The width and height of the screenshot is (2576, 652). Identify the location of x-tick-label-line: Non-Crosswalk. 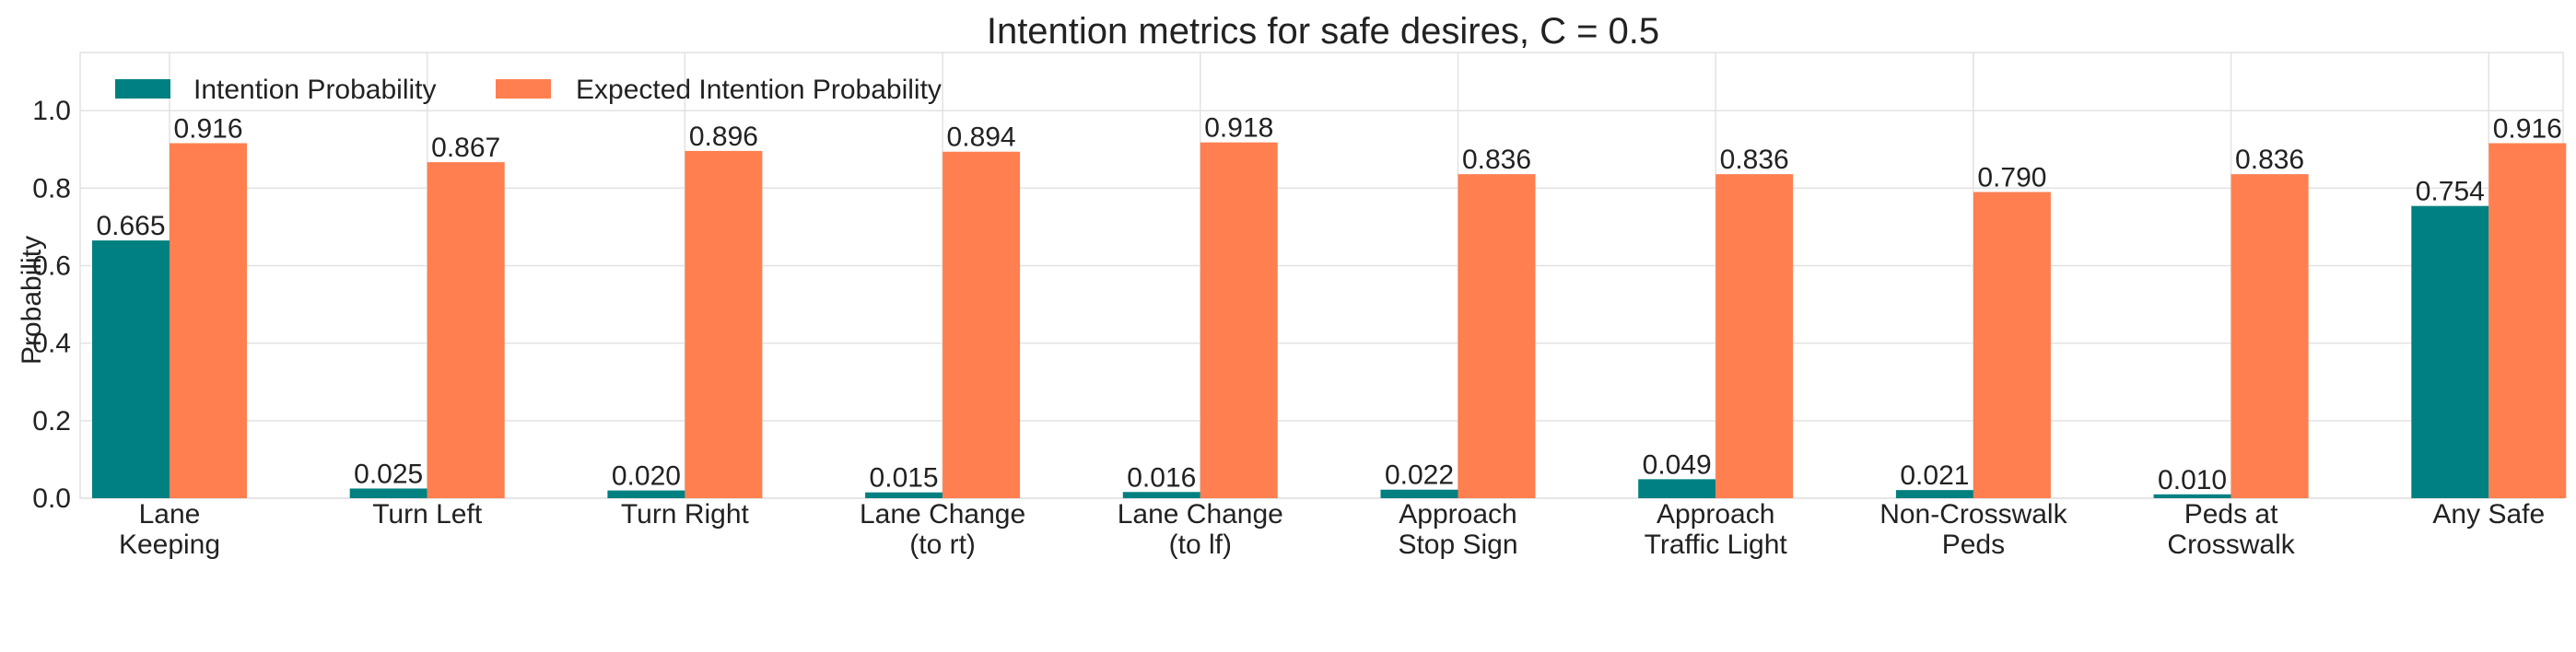
(1973, 514).